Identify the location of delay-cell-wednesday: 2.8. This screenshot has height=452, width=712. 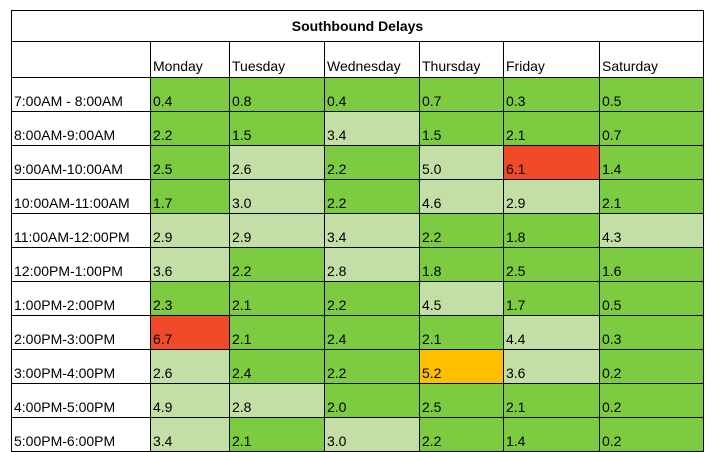
(372, 264).